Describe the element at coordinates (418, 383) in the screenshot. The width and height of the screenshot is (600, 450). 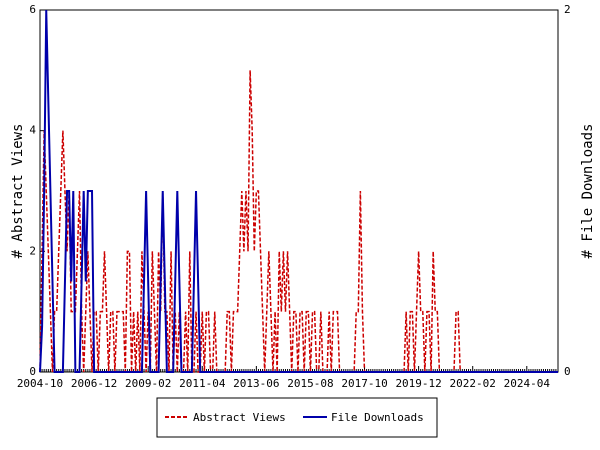
I see `x-tick-label: 2019-12` at that location.